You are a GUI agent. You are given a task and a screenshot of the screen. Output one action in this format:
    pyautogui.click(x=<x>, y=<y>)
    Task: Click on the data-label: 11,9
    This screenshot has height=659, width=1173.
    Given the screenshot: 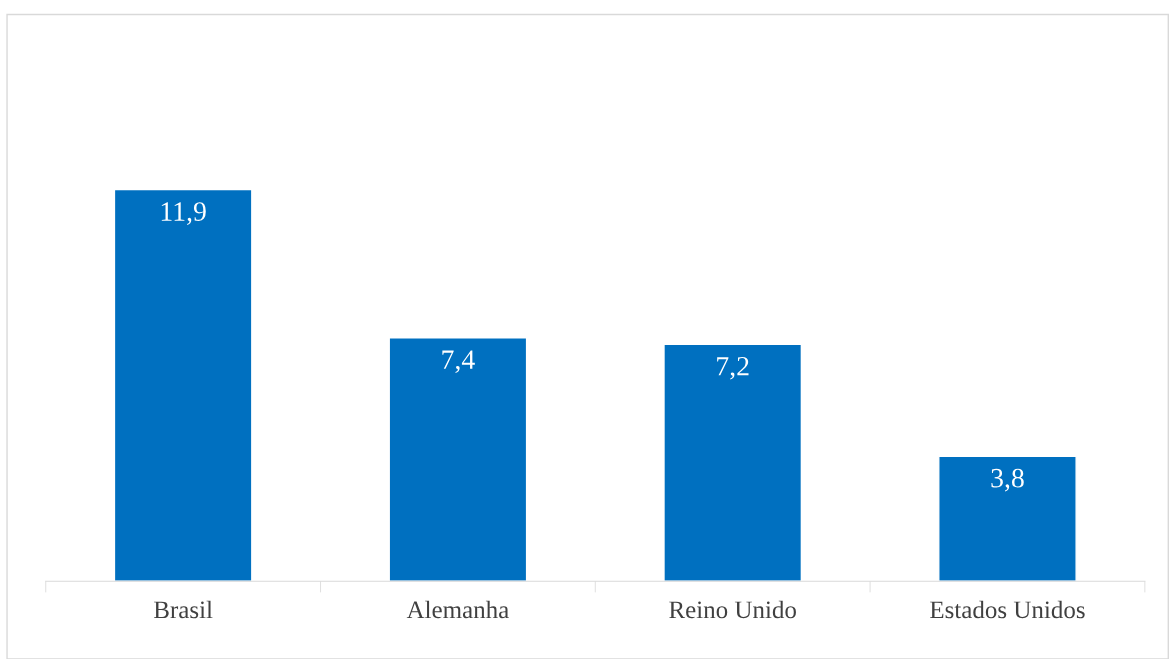 What is the action you would take?
    pyautogui.click(x=183, y=213)
    